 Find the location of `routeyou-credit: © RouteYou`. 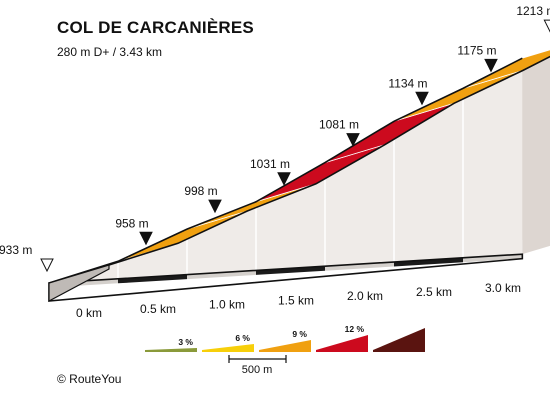

routeyou-credit: © RouteYou is located at coordinates (89, 379).